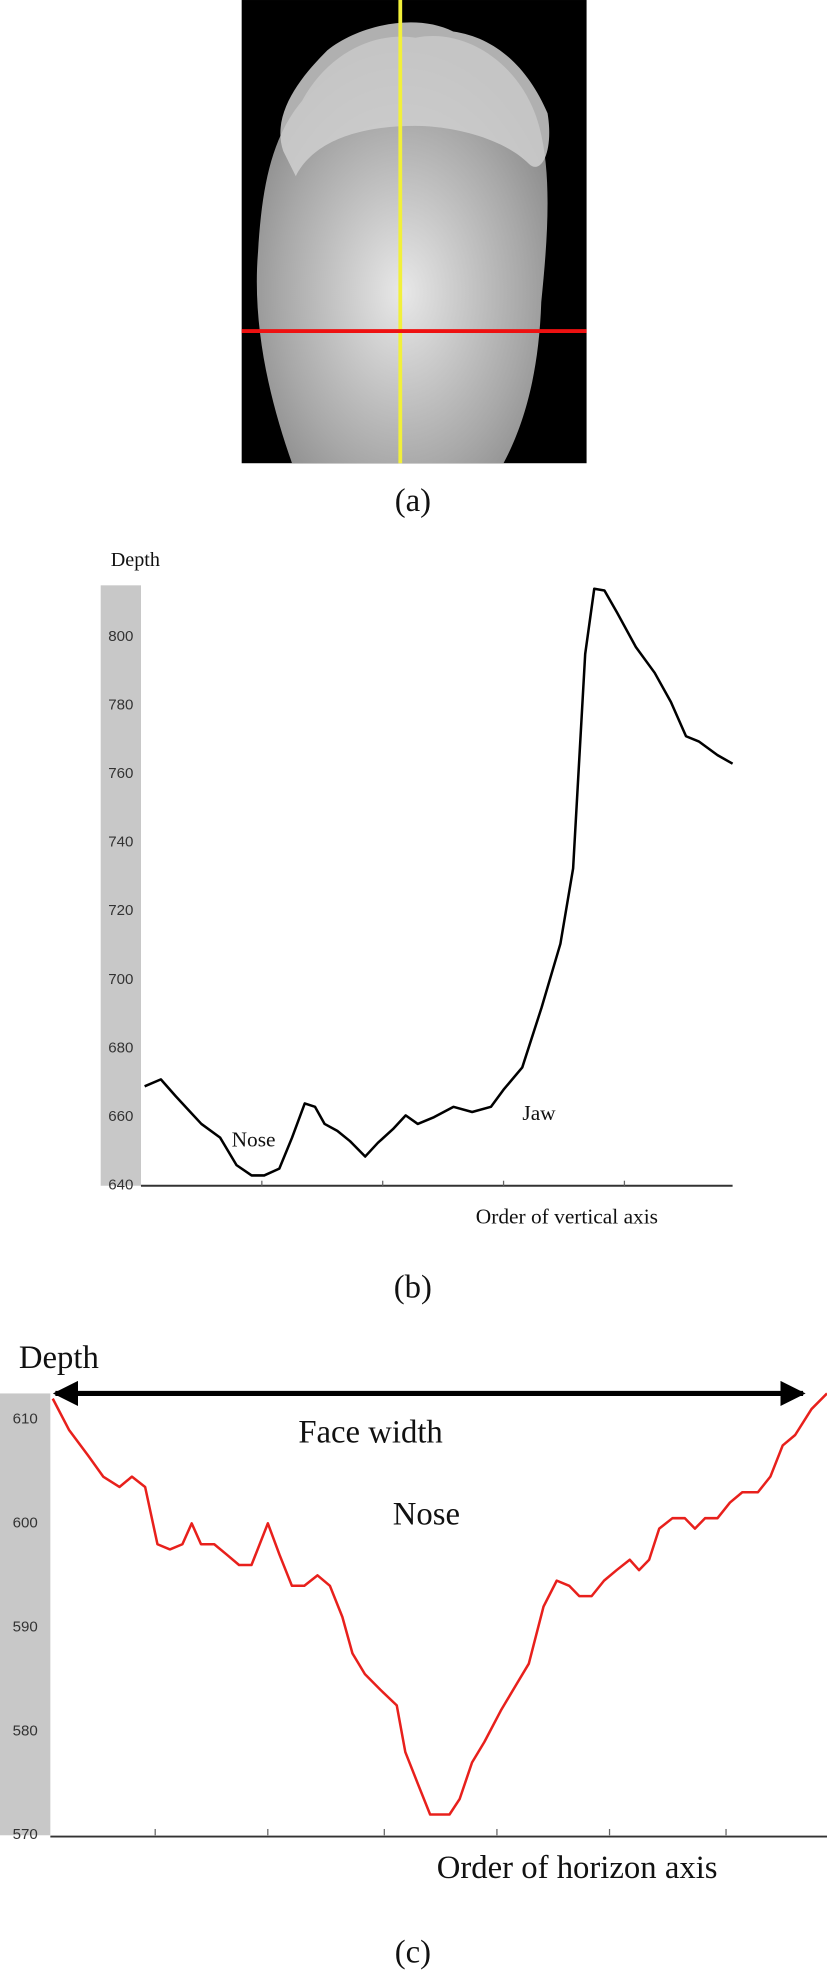 This screenshot has width=827, height=1975. Describe the element at coordinates (25, 1626) in the screenshot. I see `y-tick-label: 590` at that location.